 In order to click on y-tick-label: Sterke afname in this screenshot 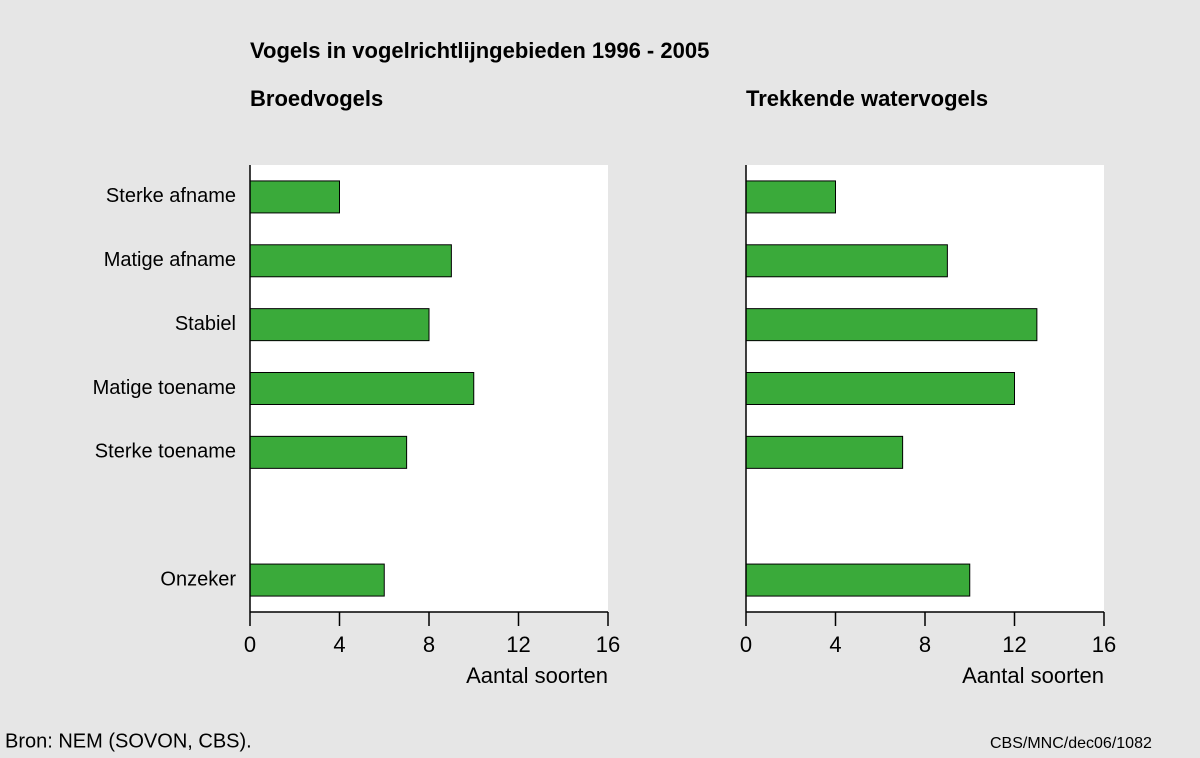, I will do `click(171, 196)`.